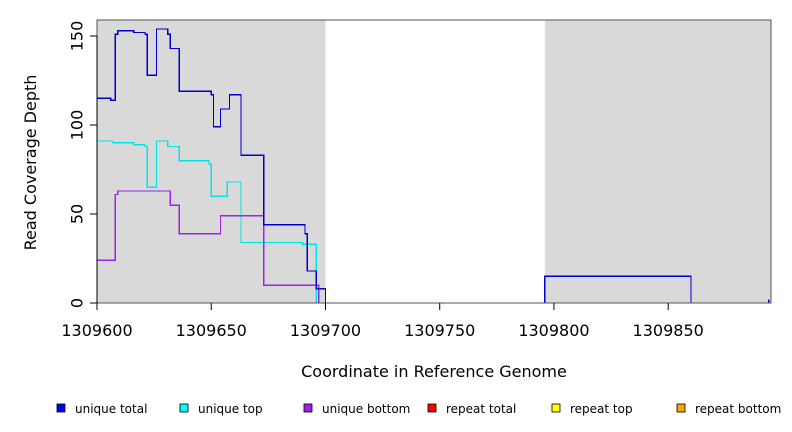  I want to click on x-tick-label: 1309600, so click(96, 330).